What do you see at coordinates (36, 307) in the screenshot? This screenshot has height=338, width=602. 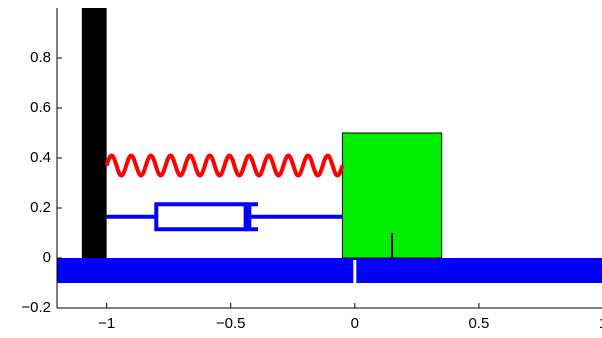 I see `y-tick-label: −0.2` at bounding box center [36, 307].